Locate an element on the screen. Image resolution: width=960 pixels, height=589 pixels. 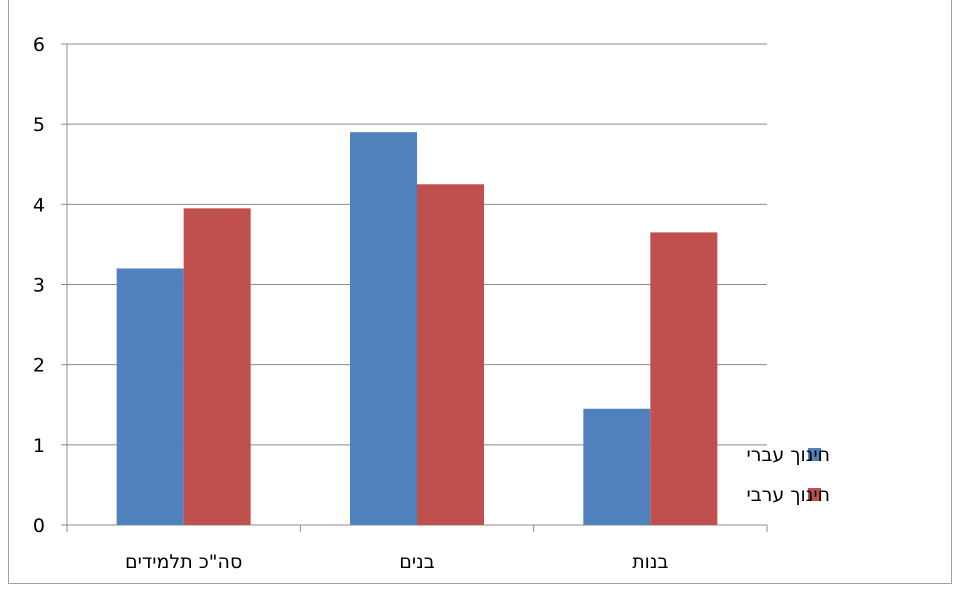
y-tick-label: 4 is located at coordinates (39, 205).